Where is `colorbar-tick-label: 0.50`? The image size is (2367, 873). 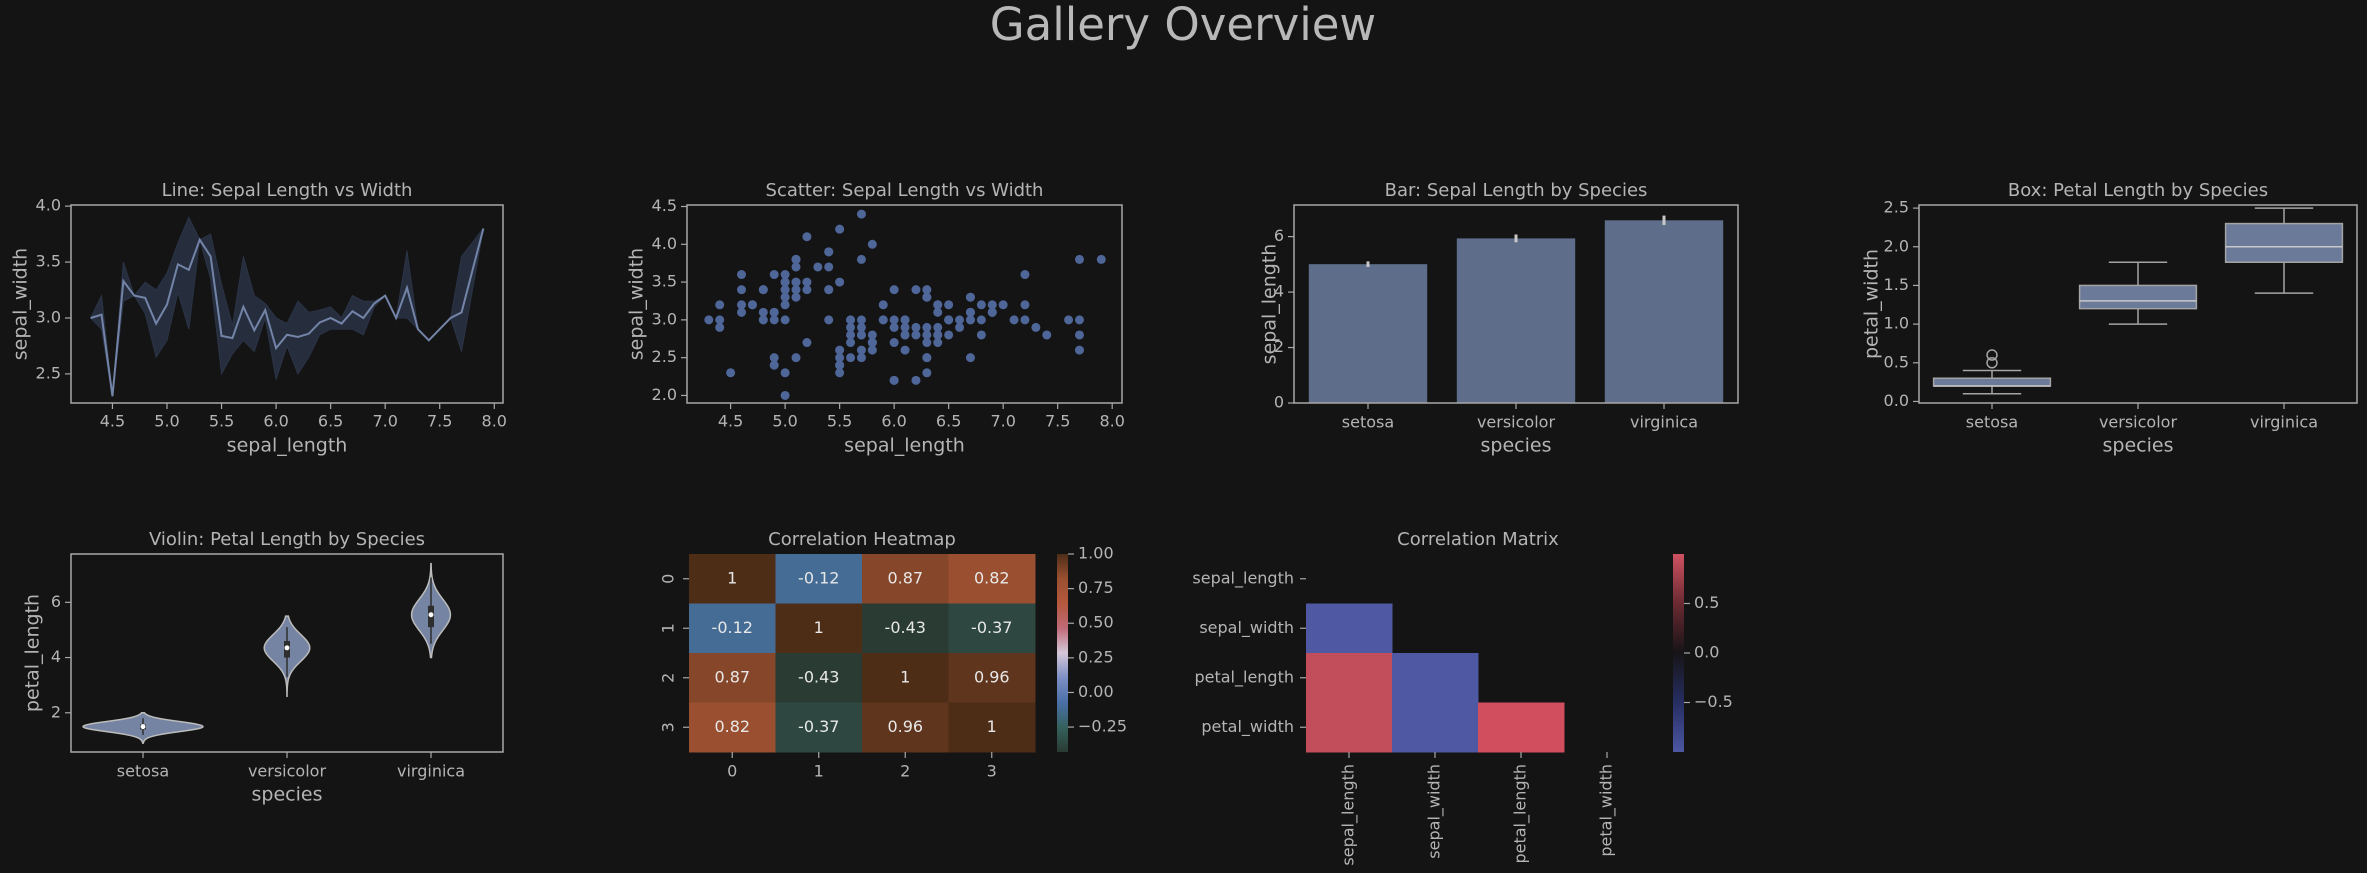 colorbar-tick-label: 0.50 is located at coordinates (1096, 622).